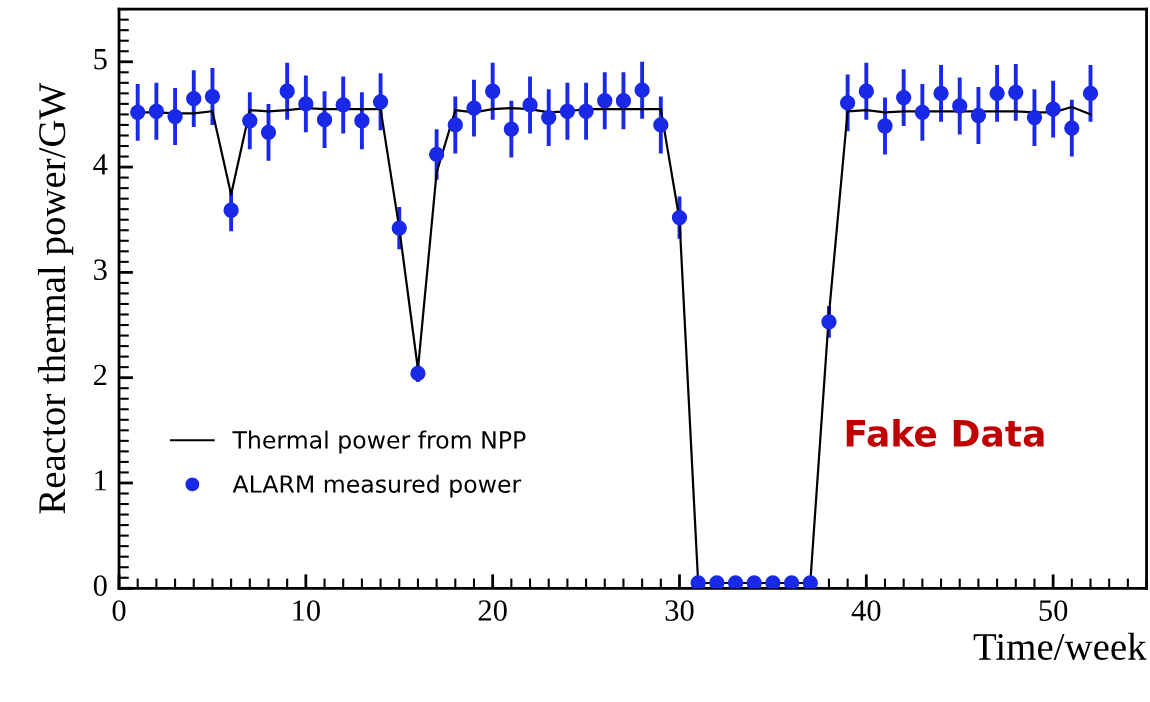  What do you see at coordinates (100, 164) in the screenshot?
I see `y-tick-label: 4` at bounding box center [100, 164].